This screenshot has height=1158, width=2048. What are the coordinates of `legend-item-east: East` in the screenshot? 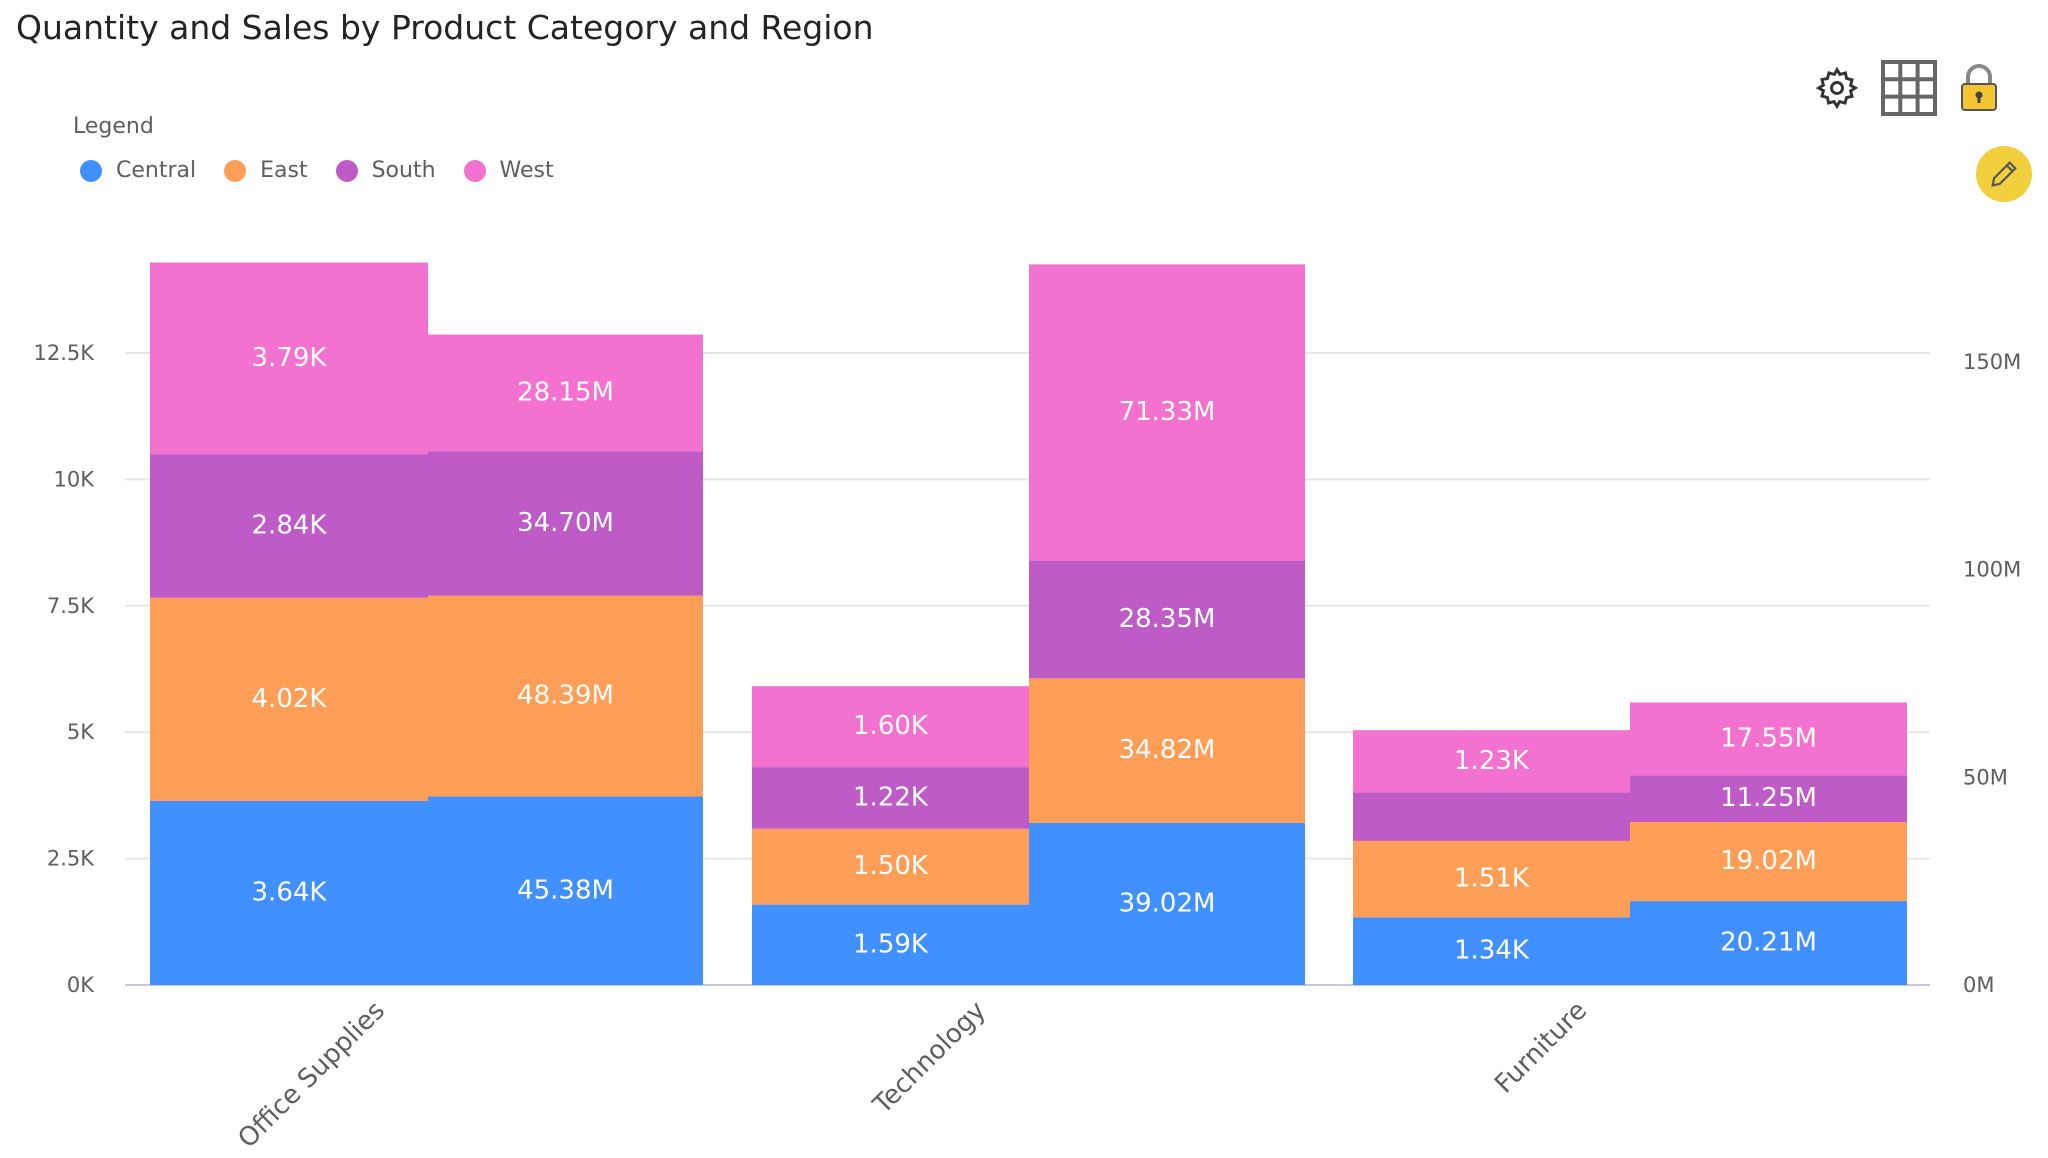 It's located at (266, 170).